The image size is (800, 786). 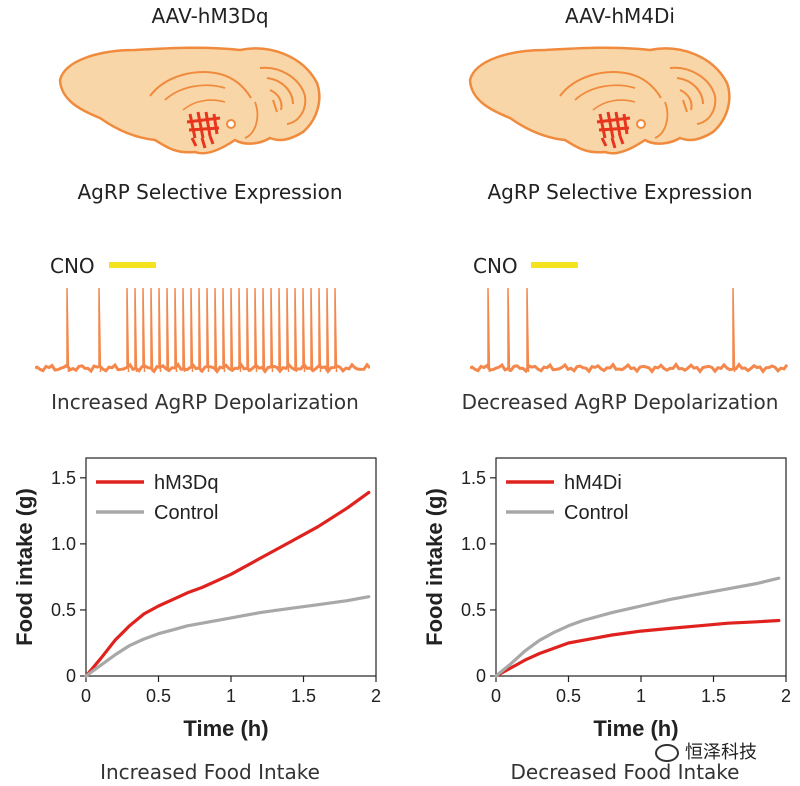 What do you see at coordinates (210, 772) in the screenshot?
I see `effect-caption-left: Increased Food Intake` at bounding box center [210, 772].